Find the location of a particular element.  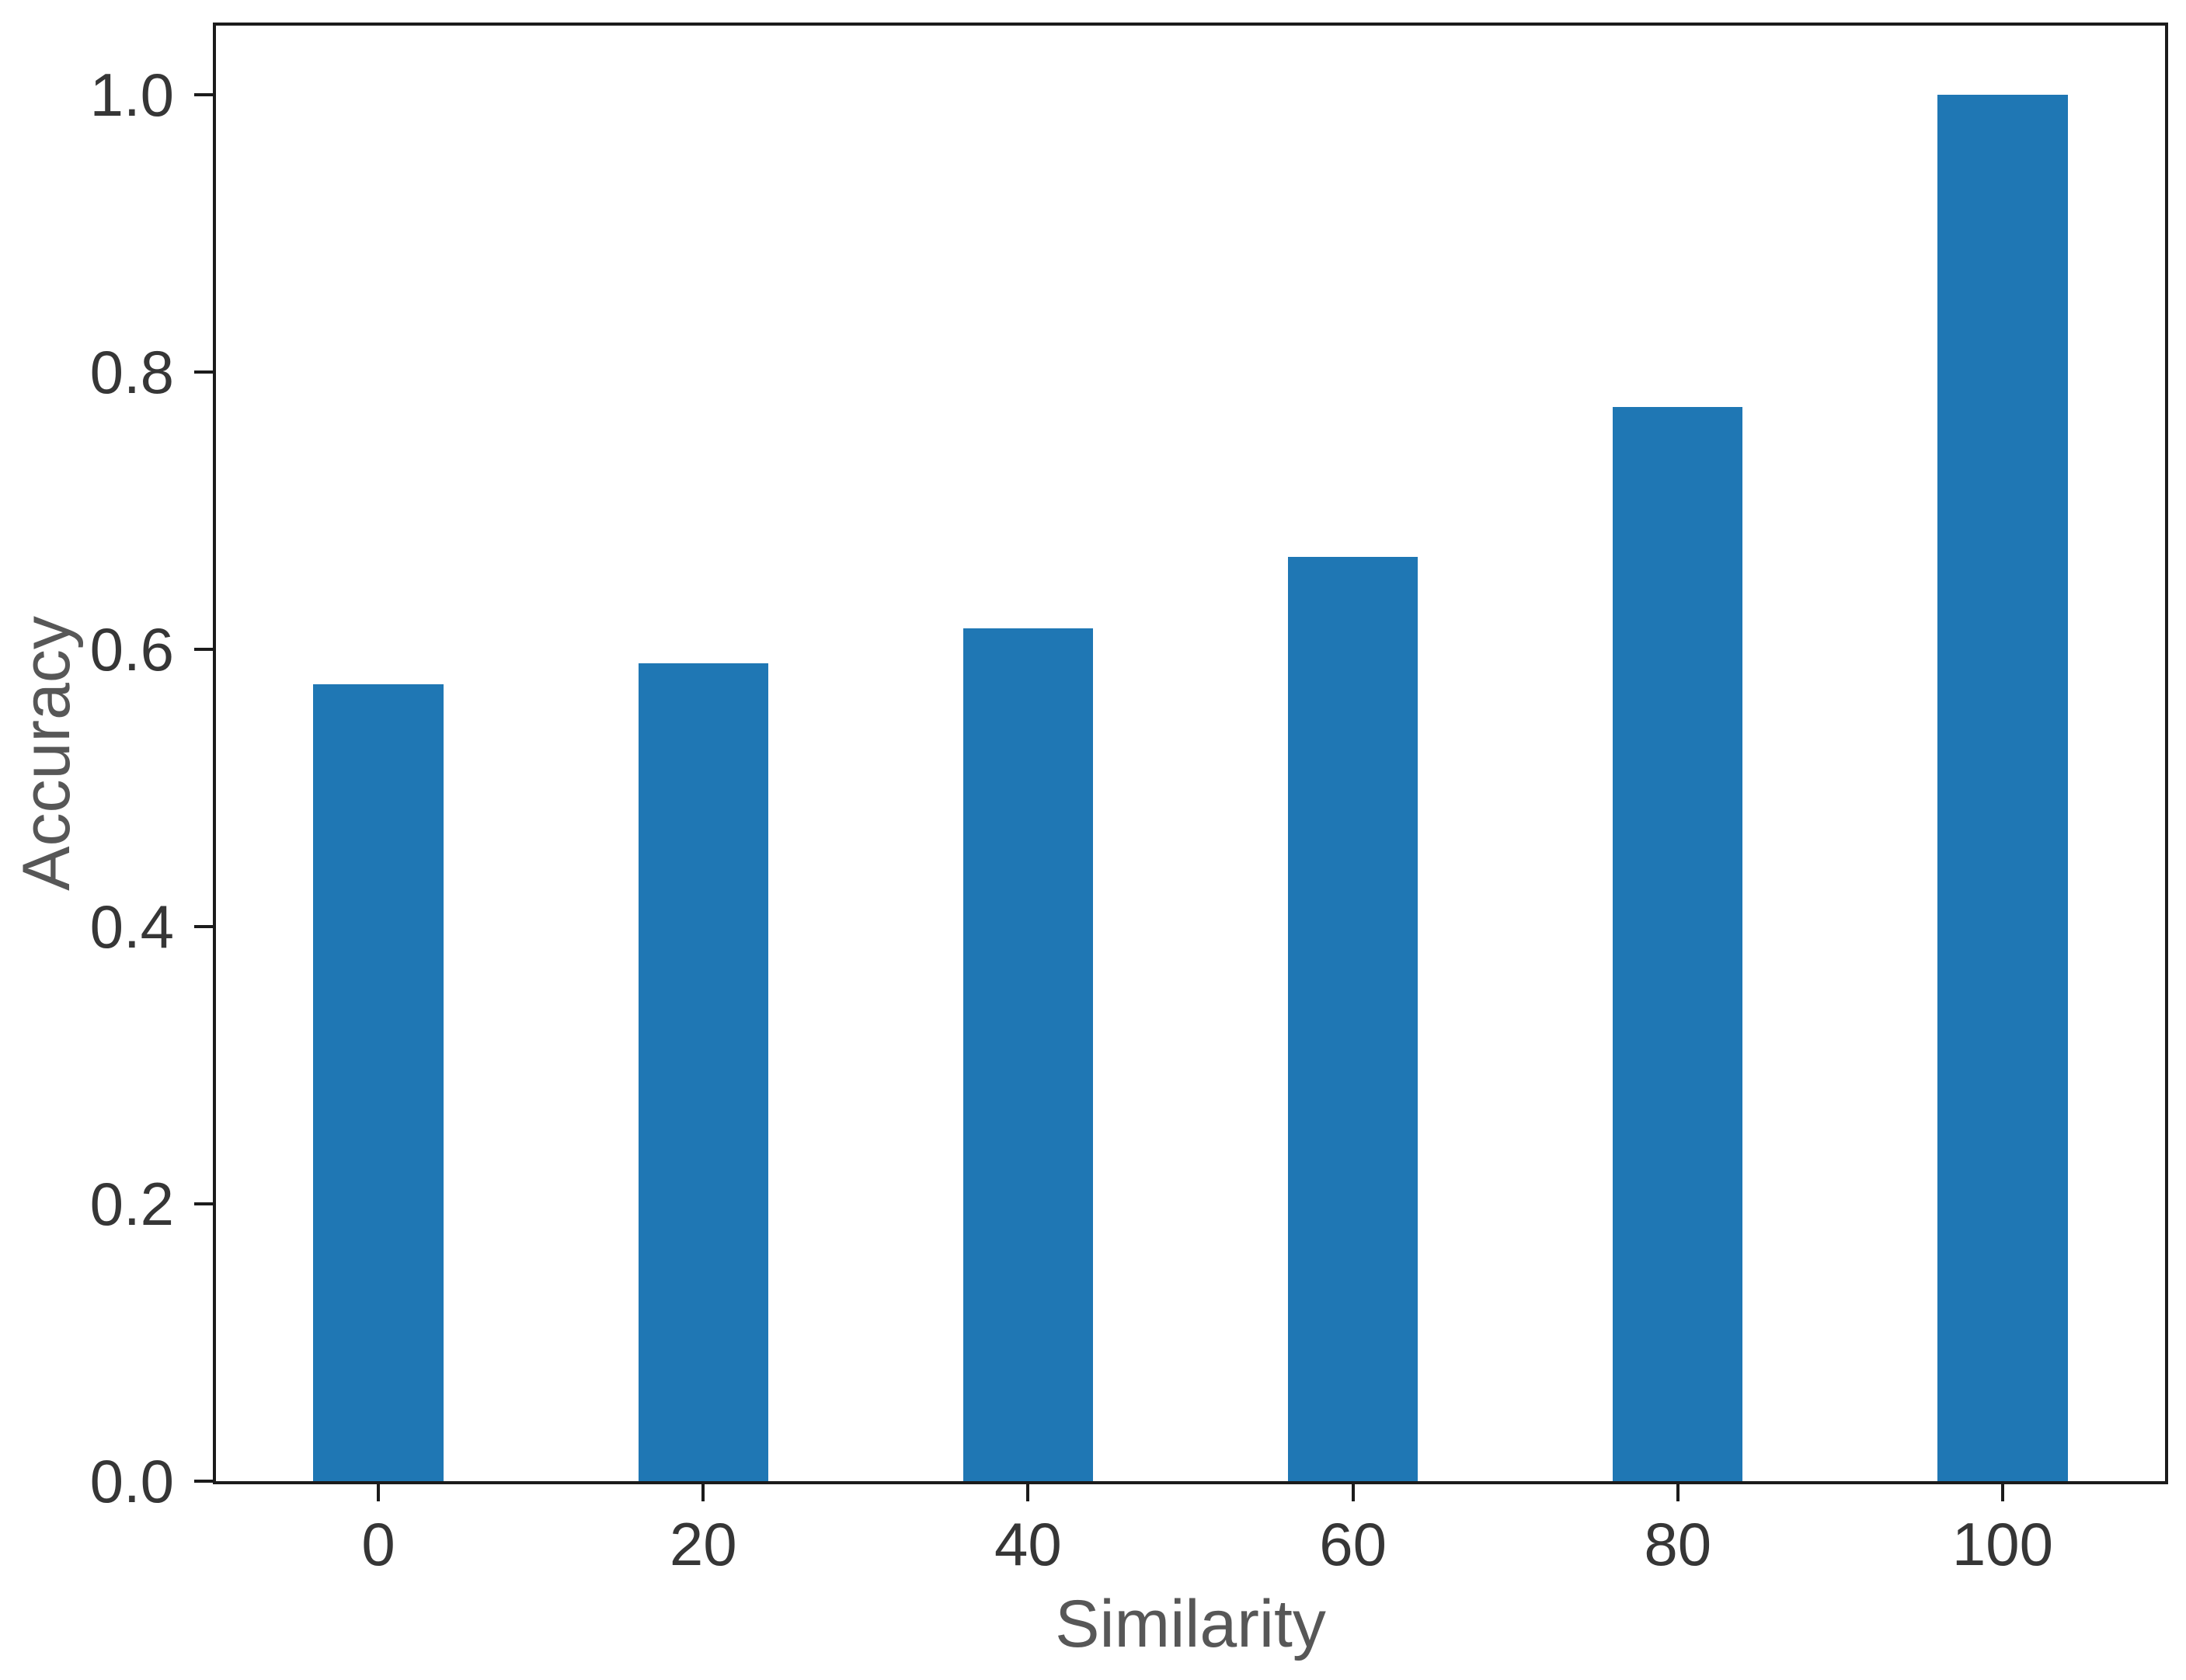

y-tick-label: 0.0 is located at coordinates (132, 1481).